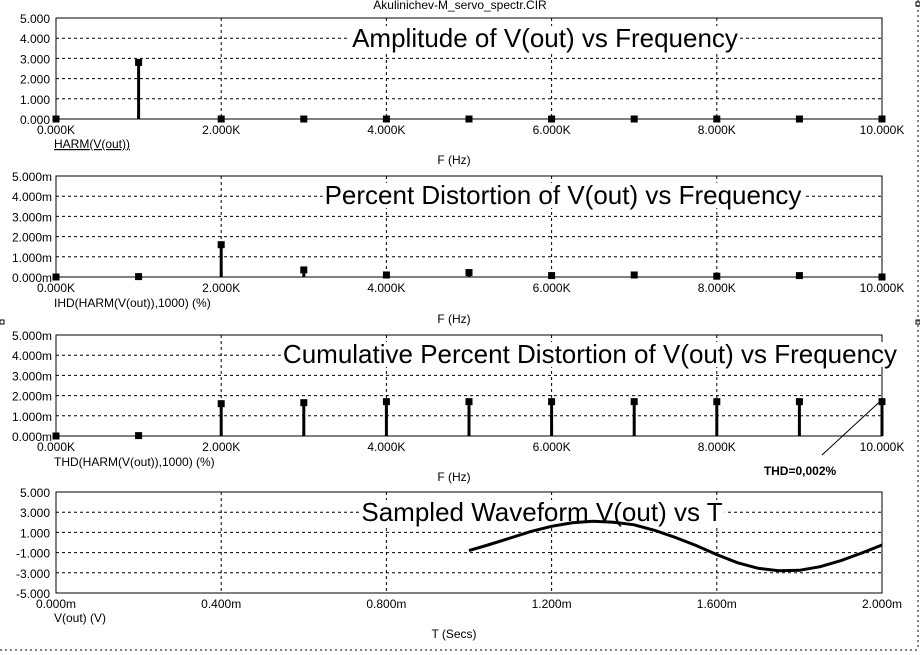 The height and width of the screenshot is (655, 920). I want to click on x-tick-label: 1.200m, so click(552, 604).